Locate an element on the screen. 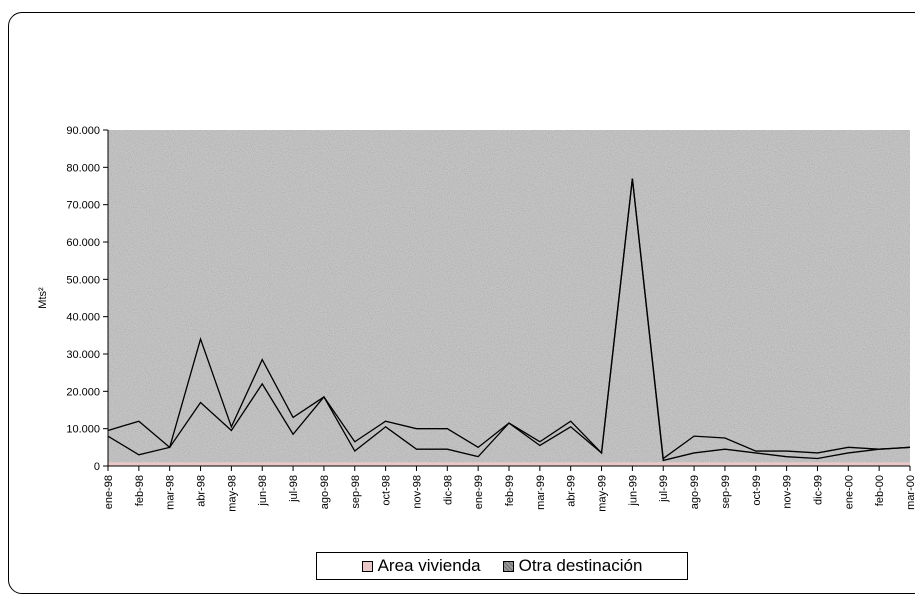  x-tick-label: oct-99 is located at coordinates (757, 490).